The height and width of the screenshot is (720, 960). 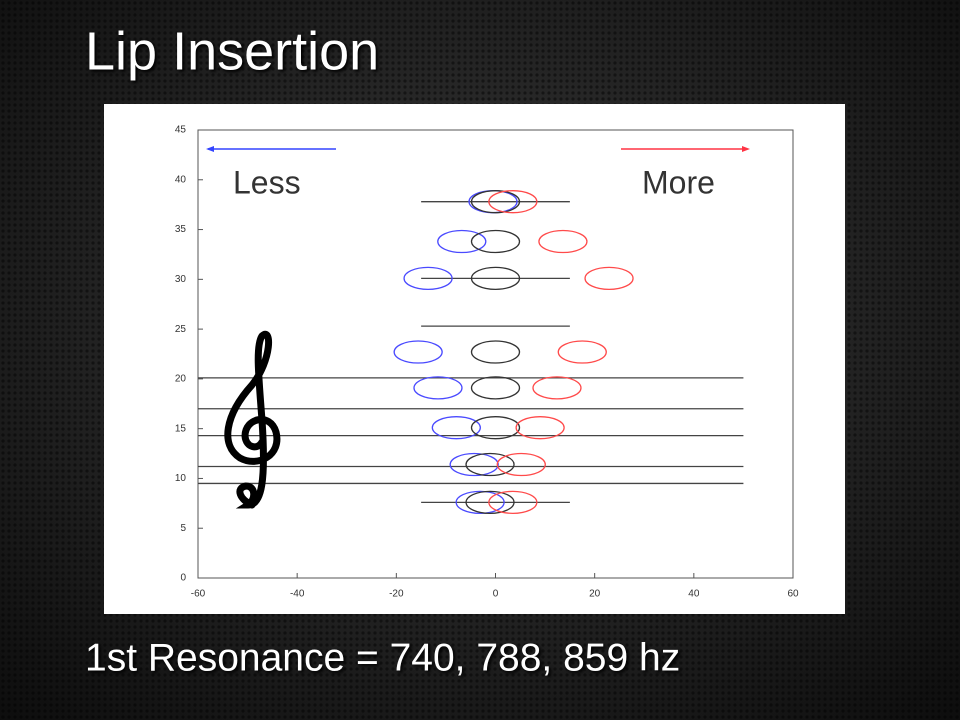 I want to click on y-tick-label: 10, so click(x=181, y=478).